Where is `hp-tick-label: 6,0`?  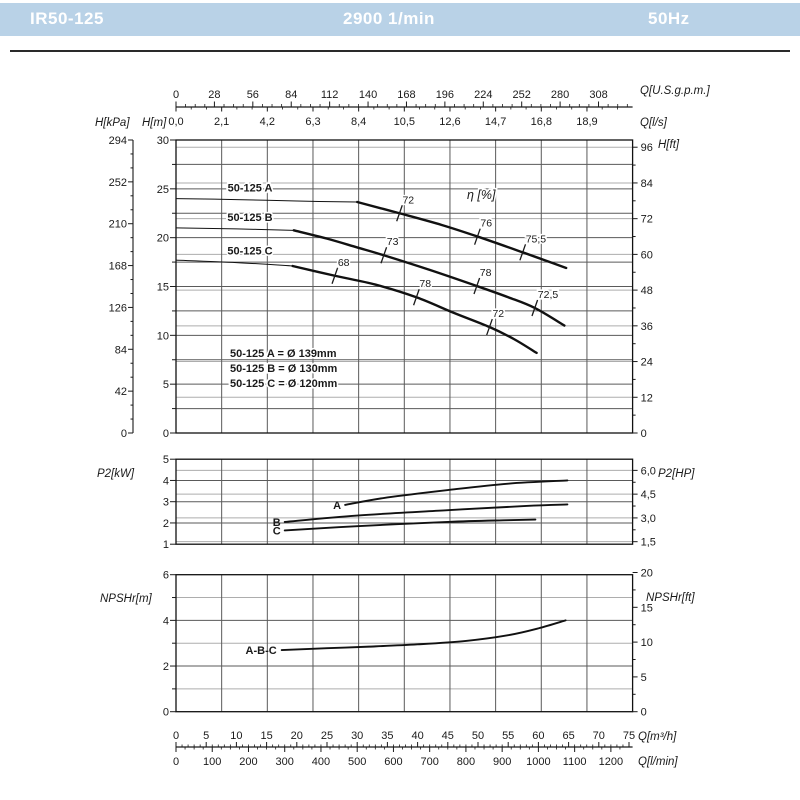
hp-tick-label: 6,0 is located at coordinates (648, 471).